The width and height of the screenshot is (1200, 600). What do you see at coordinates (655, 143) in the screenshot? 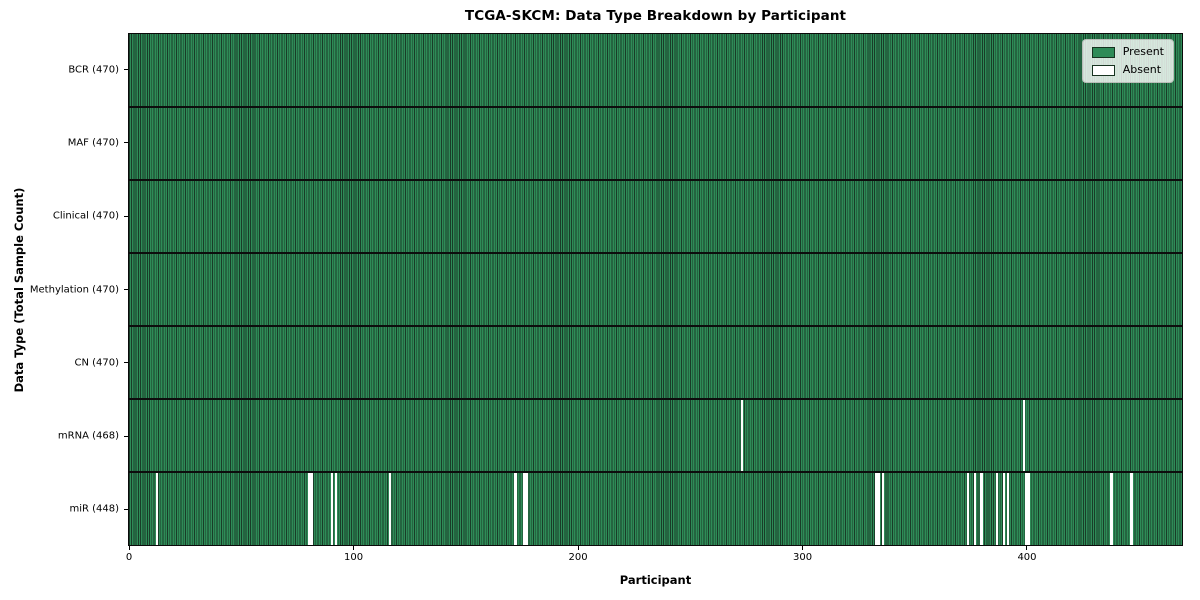
I see `matrix-row-maf` at bounding box center [655, 143].